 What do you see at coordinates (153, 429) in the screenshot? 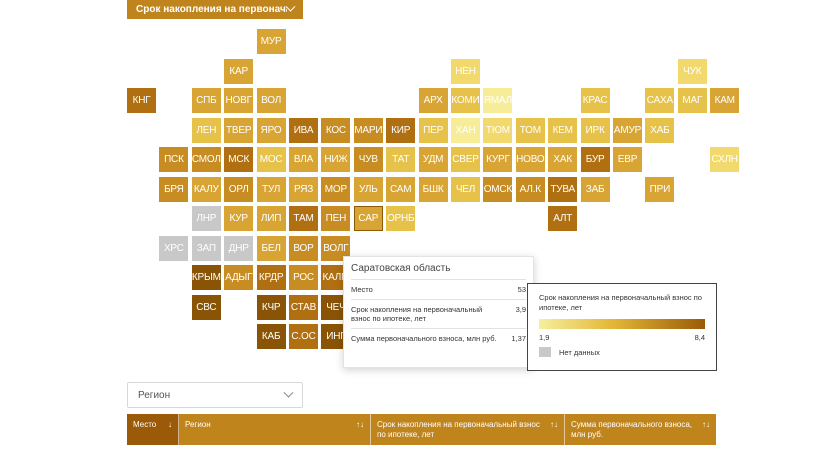
I see `column-header-rank: Место ↓` at bounding box center [153, 429].